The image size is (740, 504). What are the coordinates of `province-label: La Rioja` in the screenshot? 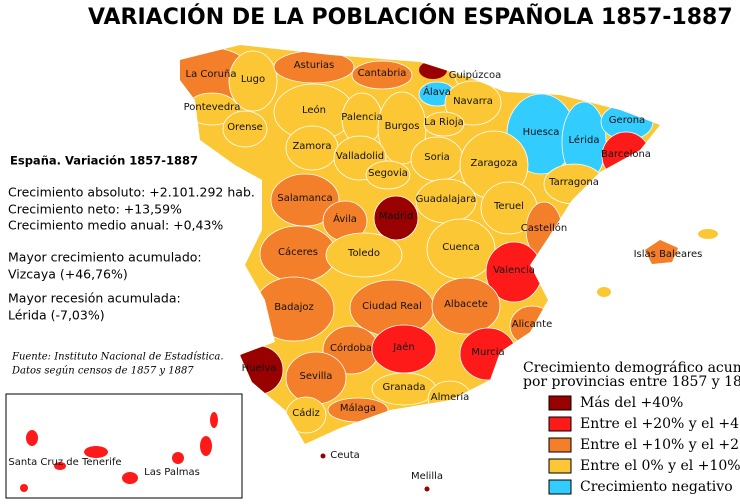 It's located at (444, 122).